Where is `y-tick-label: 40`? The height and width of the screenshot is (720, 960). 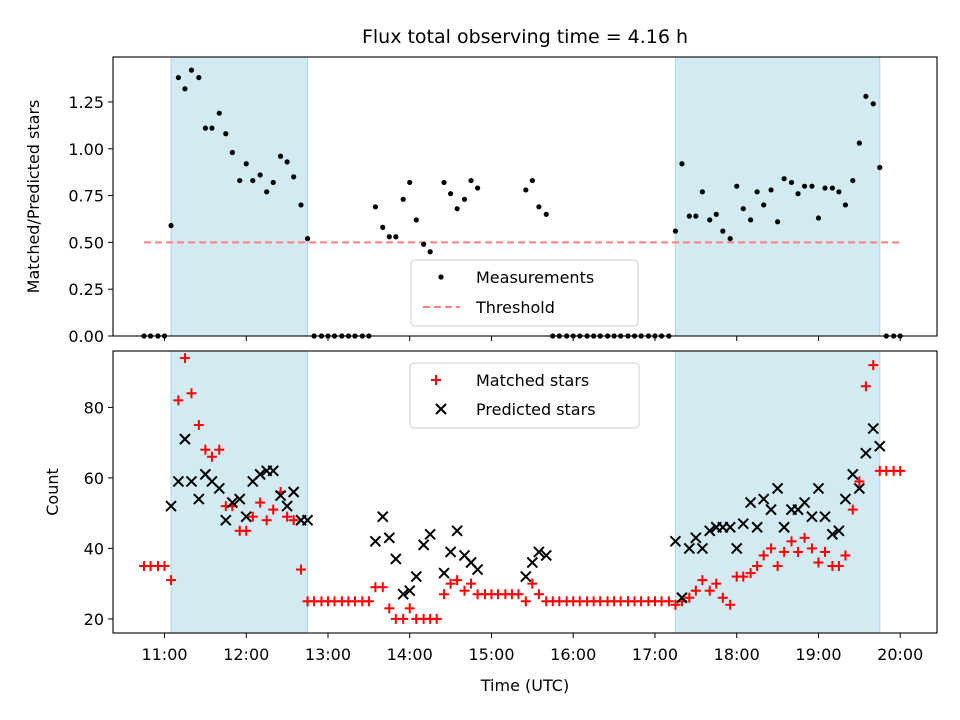 y-tick-label: 40 is located at coordinates (94, 548).